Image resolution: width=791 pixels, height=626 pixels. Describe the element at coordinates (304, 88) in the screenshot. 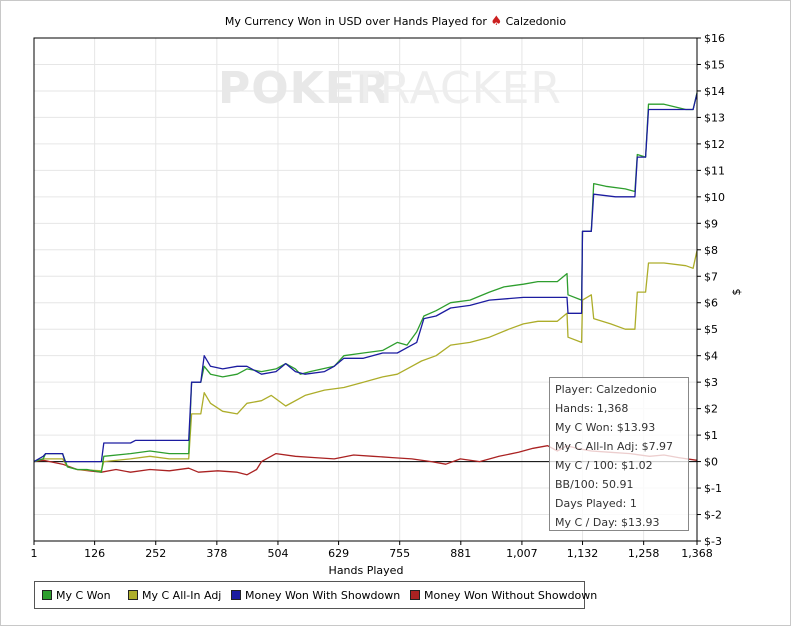

I see `watermark-poker: POKER` at that location.